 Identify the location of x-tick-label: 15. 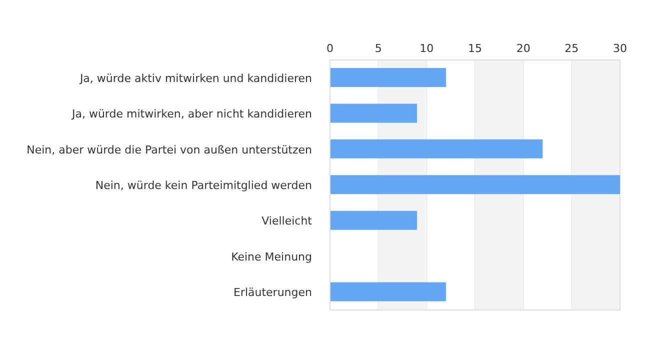
(475, 48).